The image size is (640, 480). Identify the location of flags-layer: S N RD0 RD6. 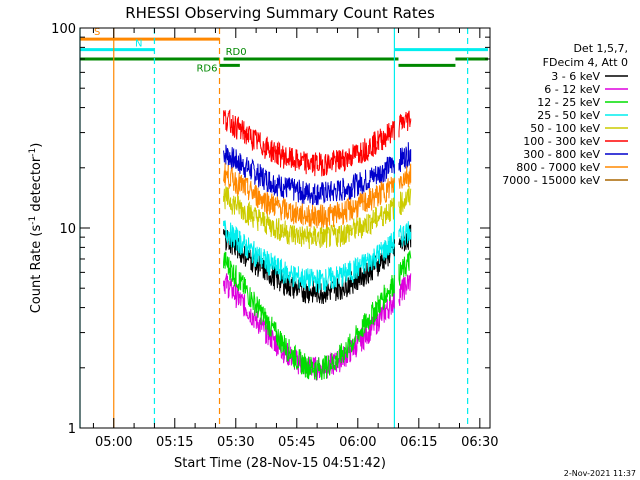
(284, 50).